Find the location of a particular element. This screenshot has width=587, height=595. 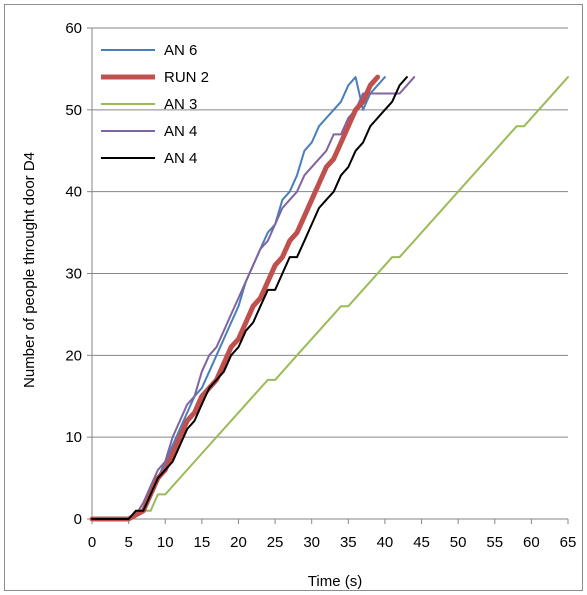

y-tick-label: 30 is located at coordinates (73, 274).